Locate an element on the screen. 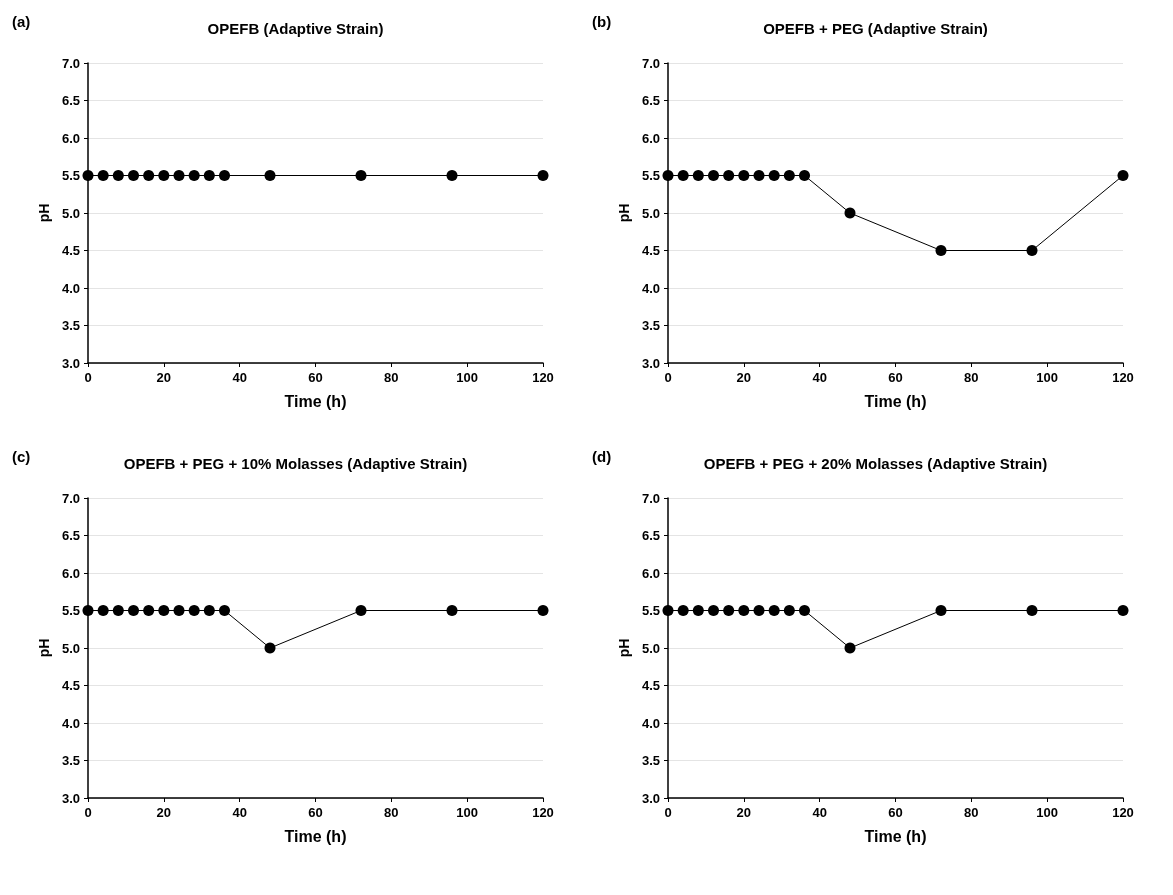 The width and height of the screenshot is (1173, 895). text: (c) is located at coordinates (21, 456).